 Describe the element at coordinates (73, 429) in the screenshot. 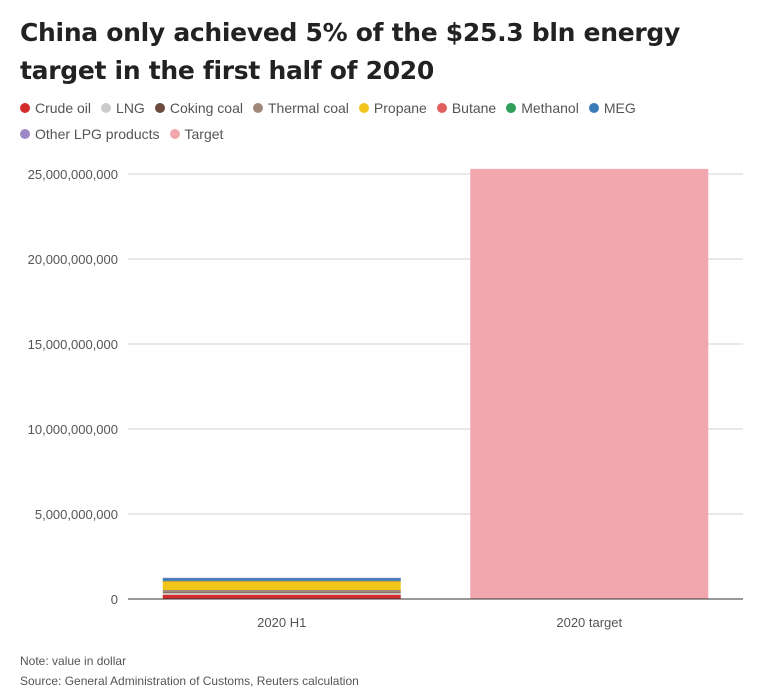

I see `y-tick-label: 10,000,000,000` at that location.